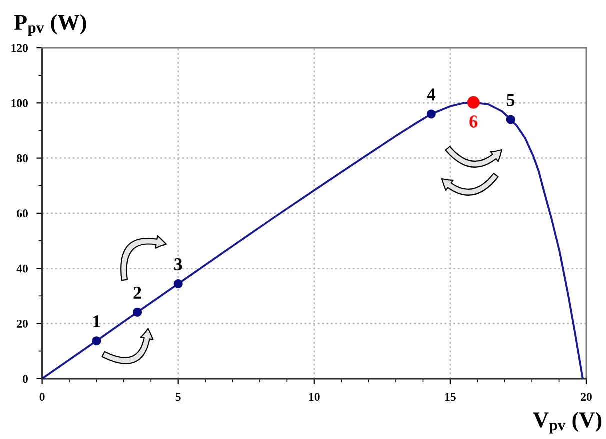  Describe the element at coordinates (22, 268) in the screenshot. I see `y-tick-label: 40` at that location.